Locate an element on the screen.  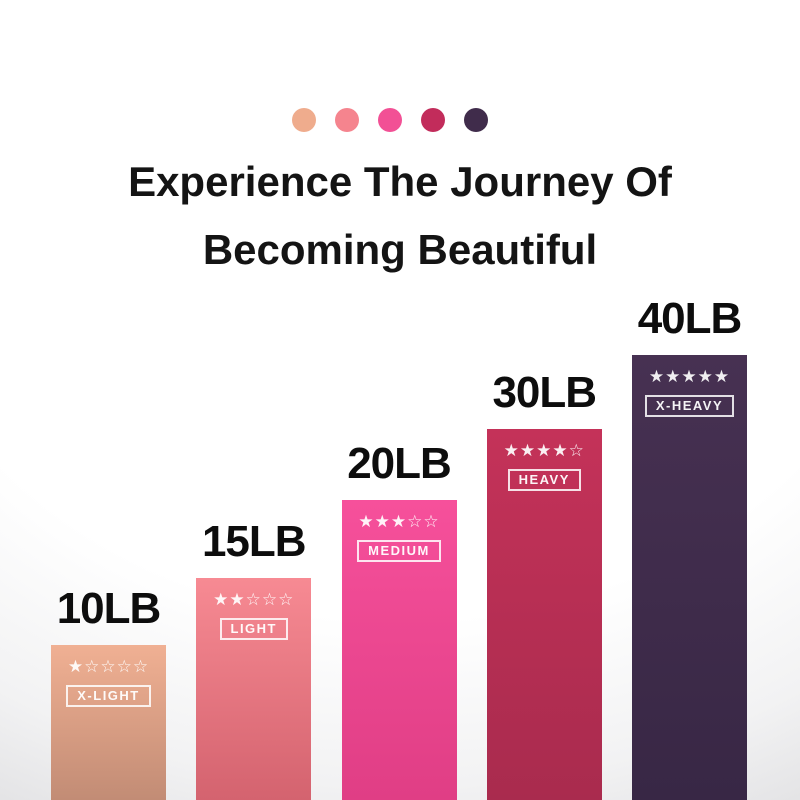
bar-stars: ★☆☆☆☆ is located at coordinates (108, 666).